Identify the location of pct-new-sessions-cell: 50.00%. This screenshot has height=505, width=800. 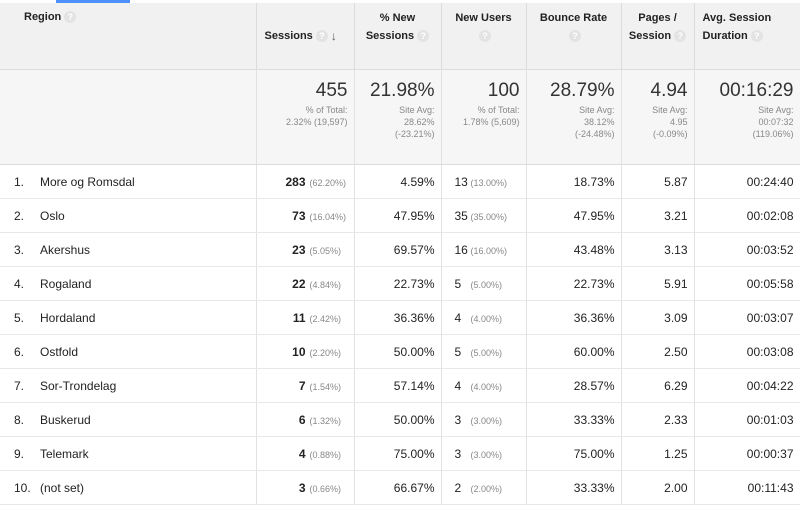
(398, 351).